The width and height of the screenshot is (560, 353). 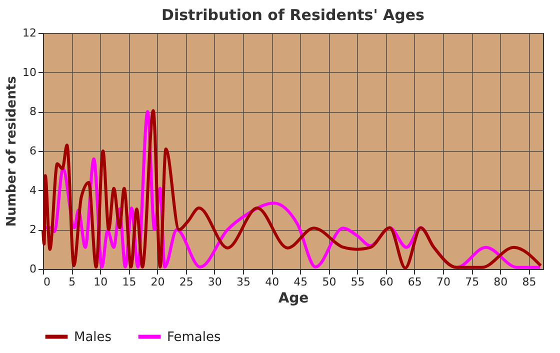 What do you see at coordinates (194, 337) in the screenshot?
I see `legend-label: Females` at bounding box center [194, 337].